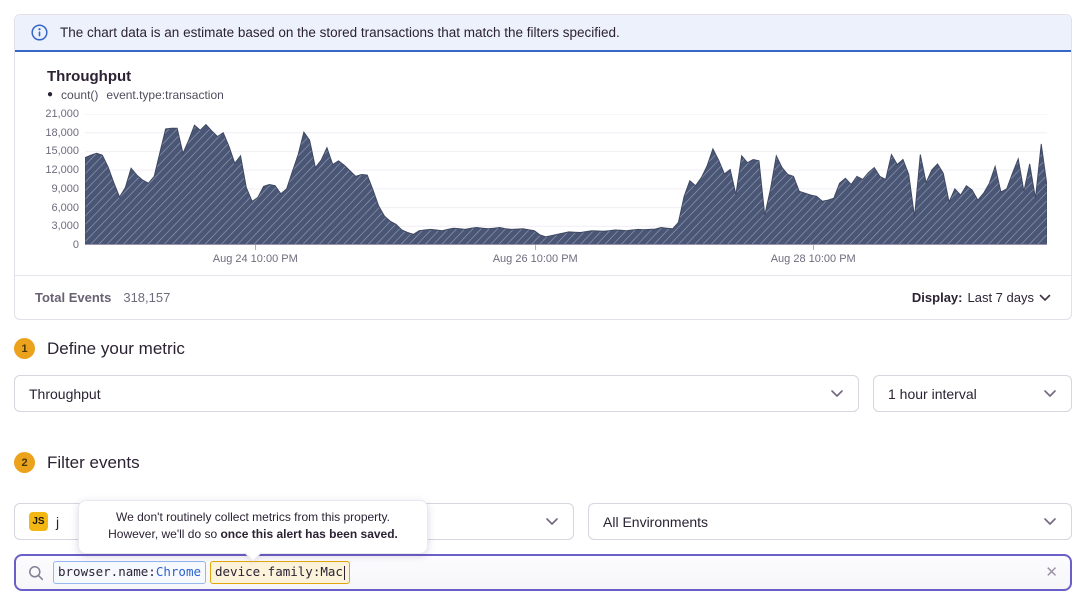  I want to click on y-tick-label: 21,000, so click(62, 114).